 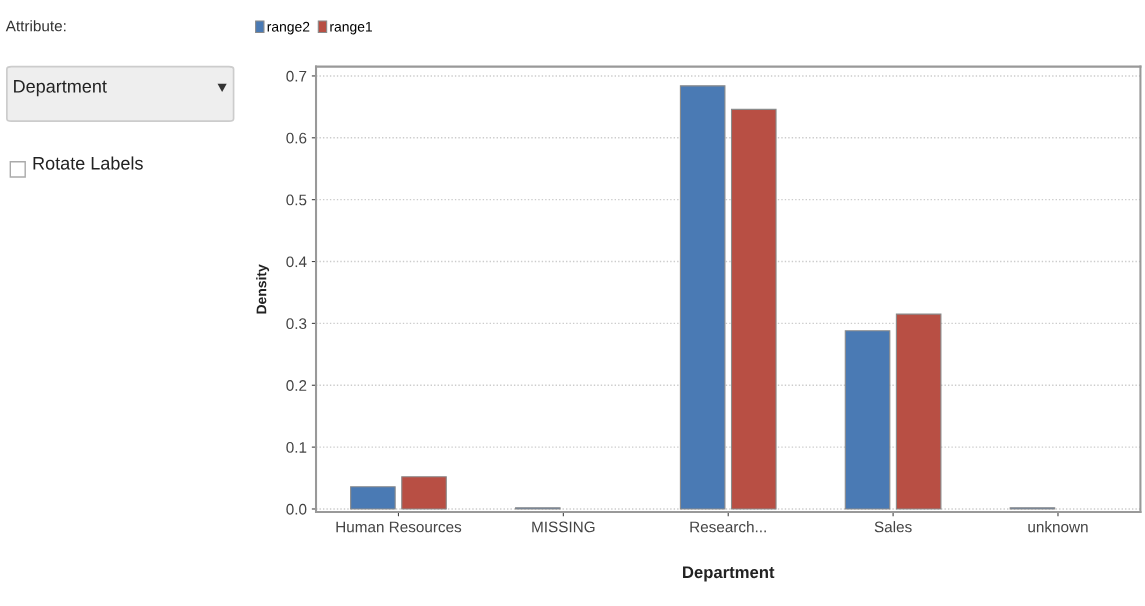 I want to click on x-axis-title: Department, so click(x=729, y=574).